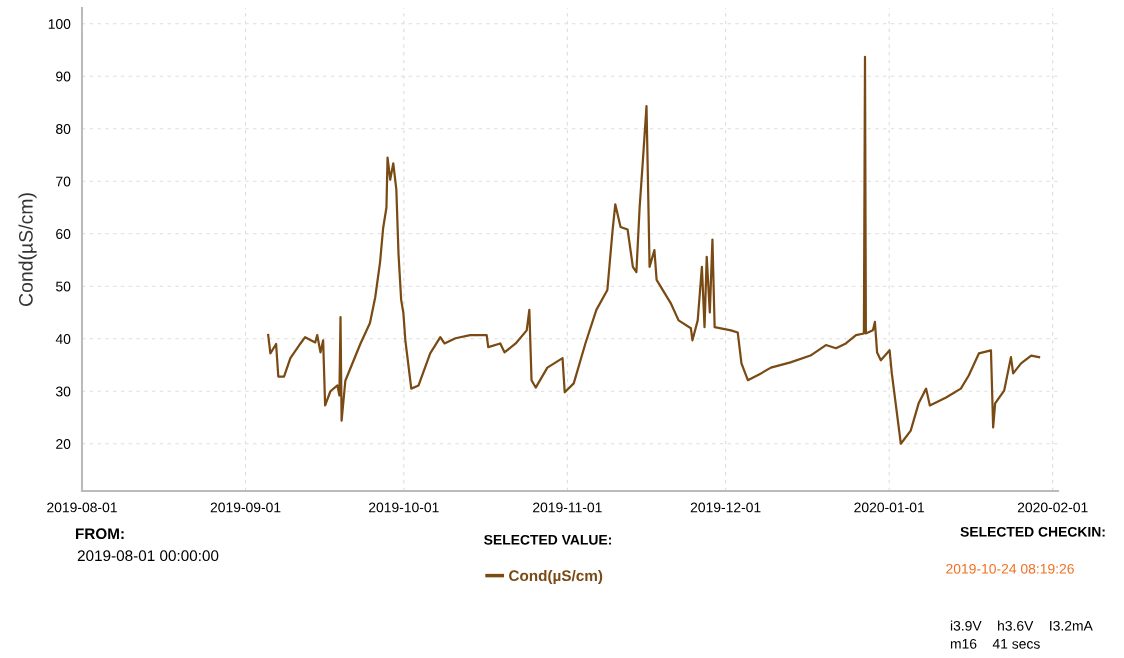 The image size is (1124, 658). I want to click on y-tick-label: 100, so click(59, 24).